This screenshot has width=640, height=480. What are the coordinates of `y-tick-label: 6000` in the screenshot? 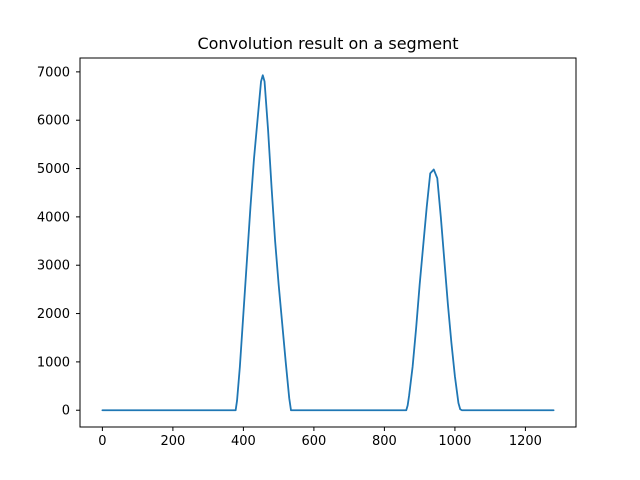 It's located at (53, 121).